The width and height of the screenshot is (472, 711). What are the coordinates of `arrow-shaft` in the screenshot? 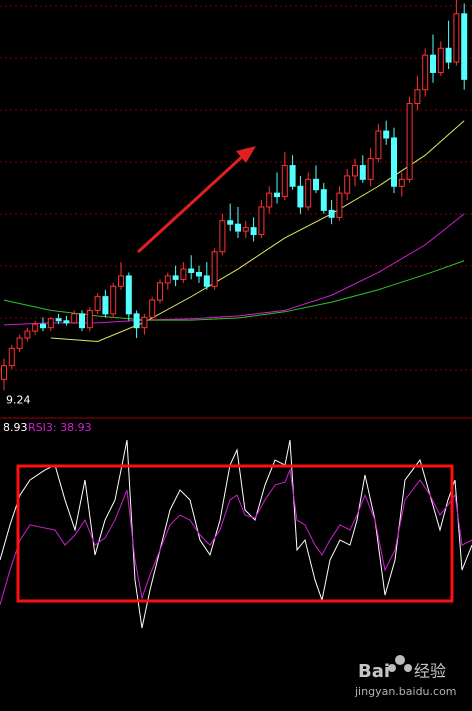 It's located at (191, 203).